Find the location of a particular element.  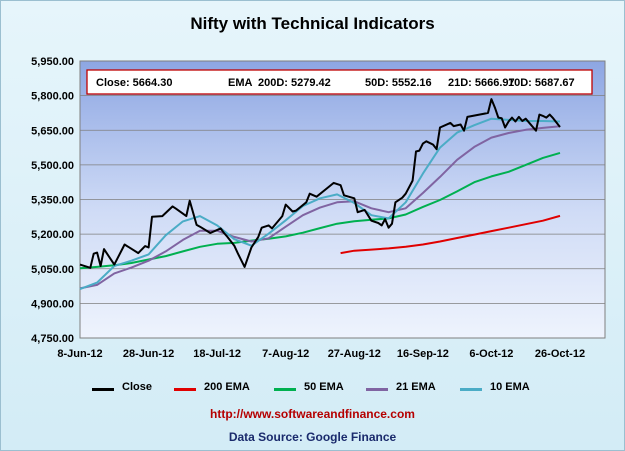

y-tick-label: 5,350.00 is located at coordinates (52, 201).